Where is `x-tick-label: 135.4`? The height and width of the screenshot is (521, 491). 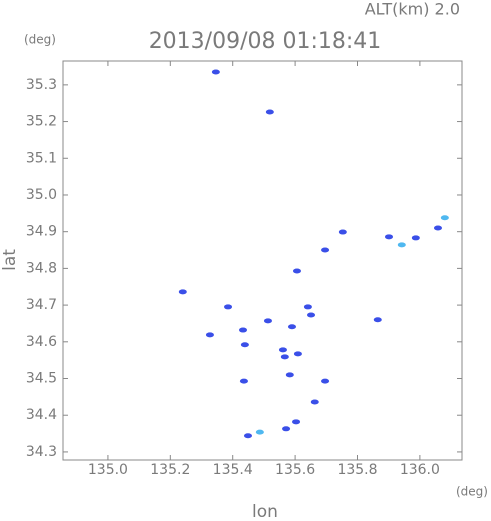 x-tick-label: 135.4 is located at coordinates (233, 470).